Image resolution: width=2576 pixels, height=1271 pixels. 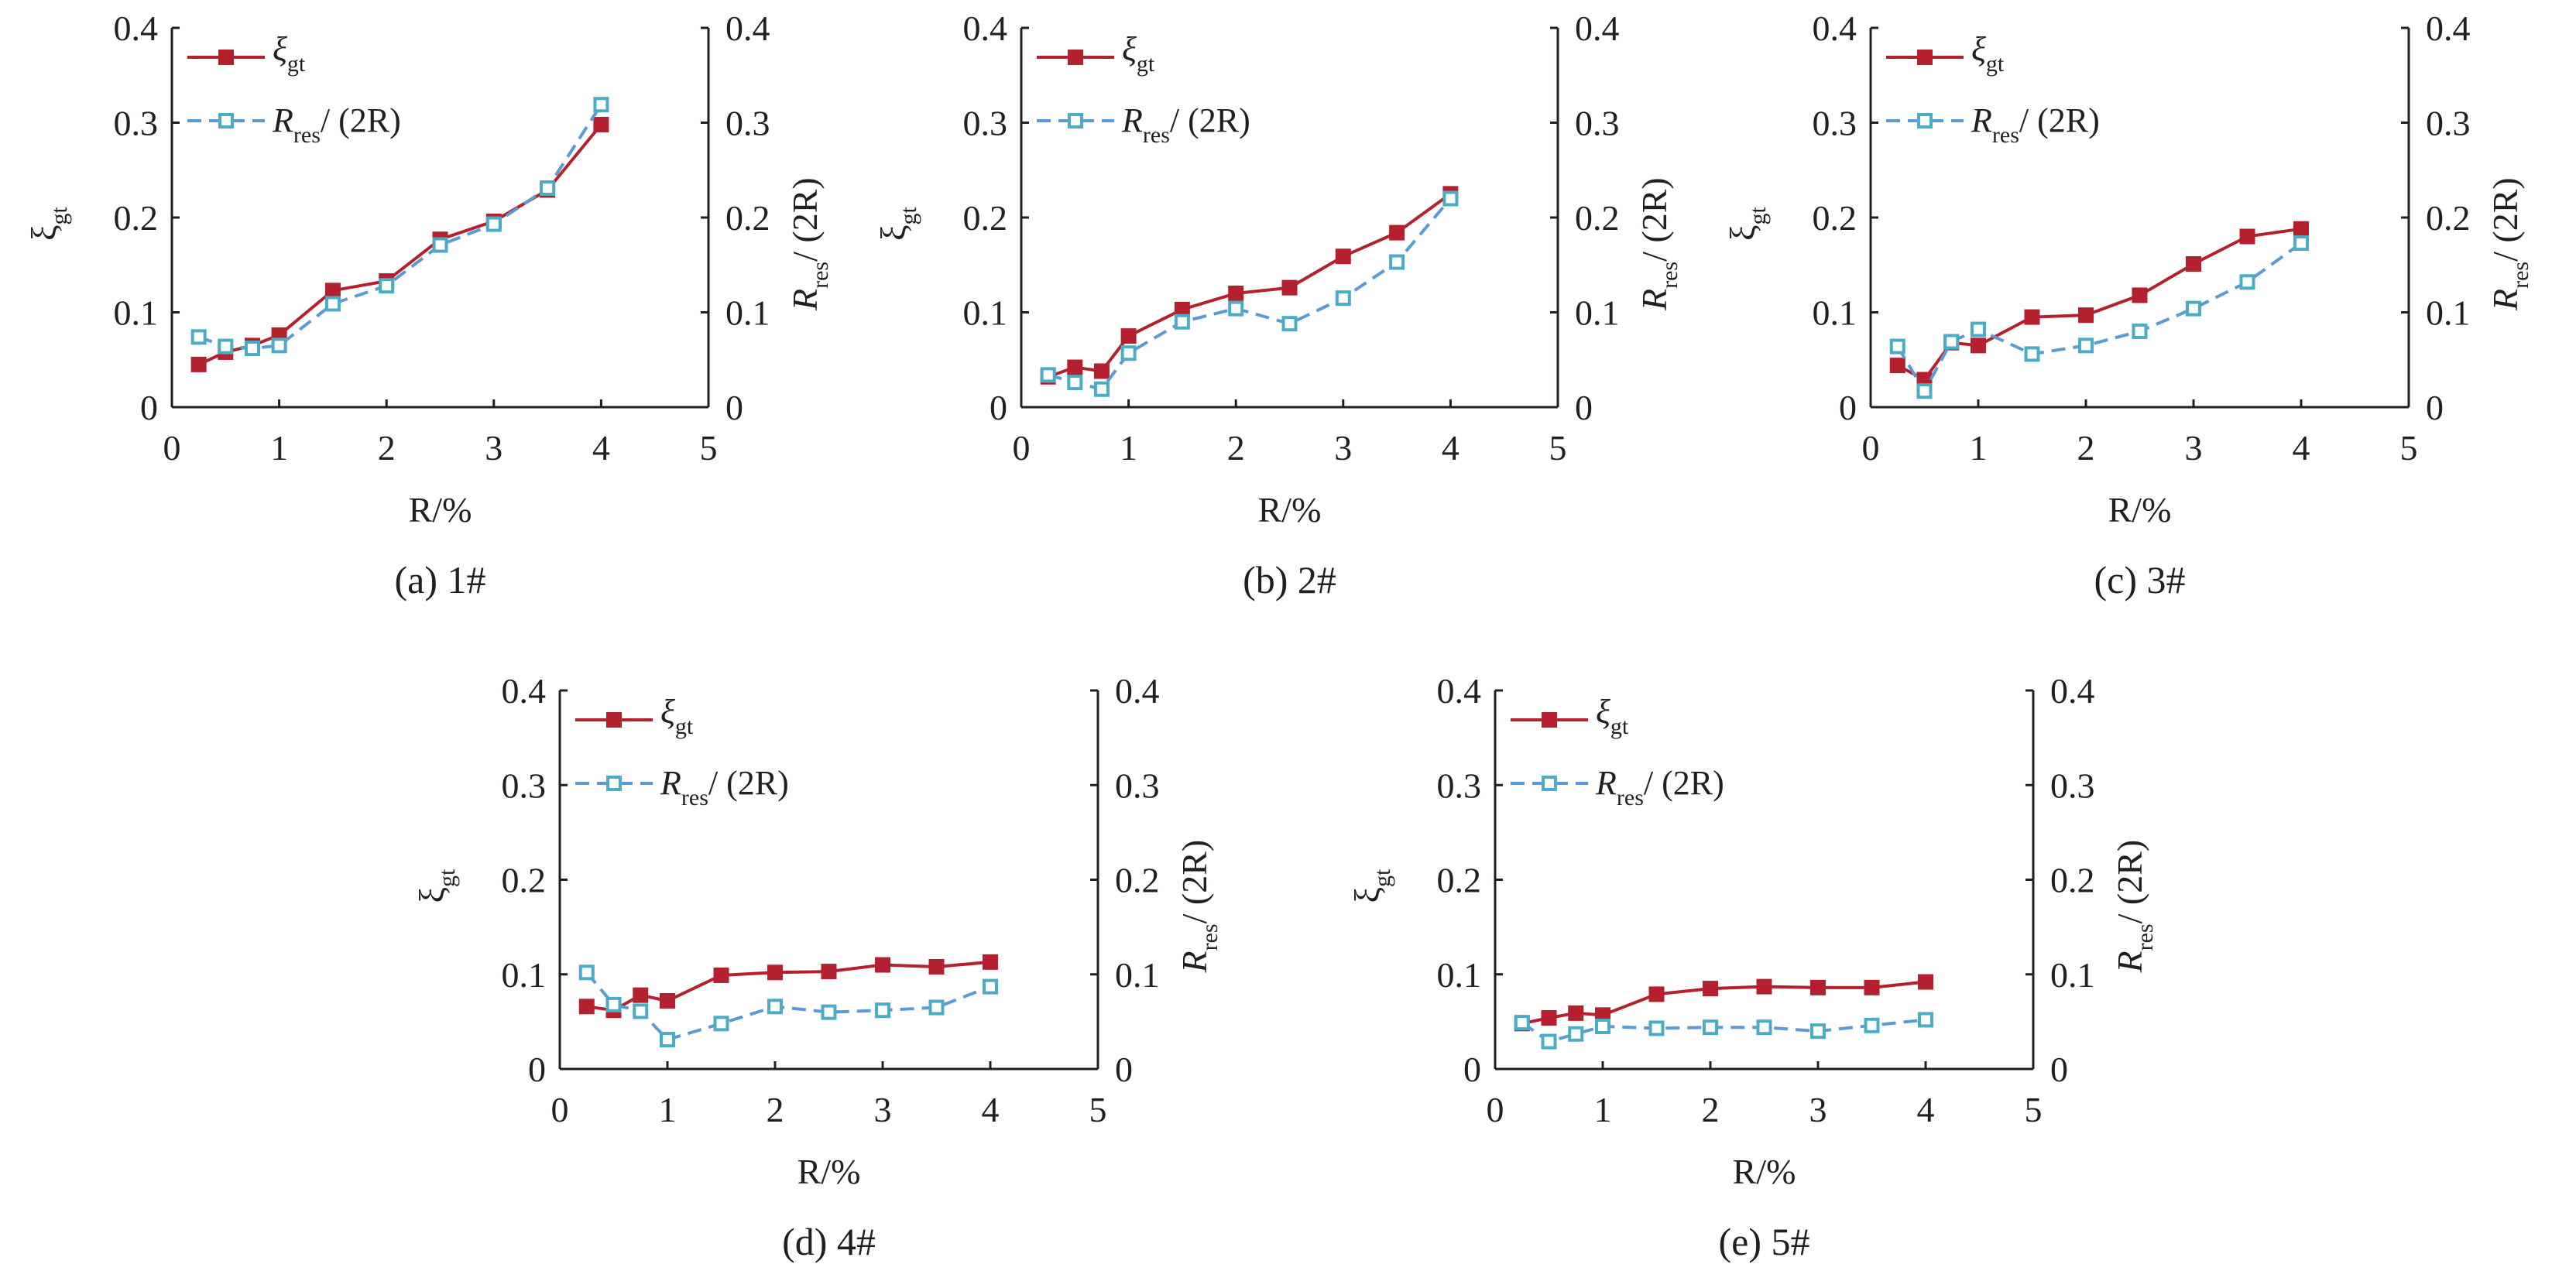 What do you see at coordinates (1289, 580) in the screenshot?
I see `panel-caption: (b) 2#` at bounding box center [1289, 580].